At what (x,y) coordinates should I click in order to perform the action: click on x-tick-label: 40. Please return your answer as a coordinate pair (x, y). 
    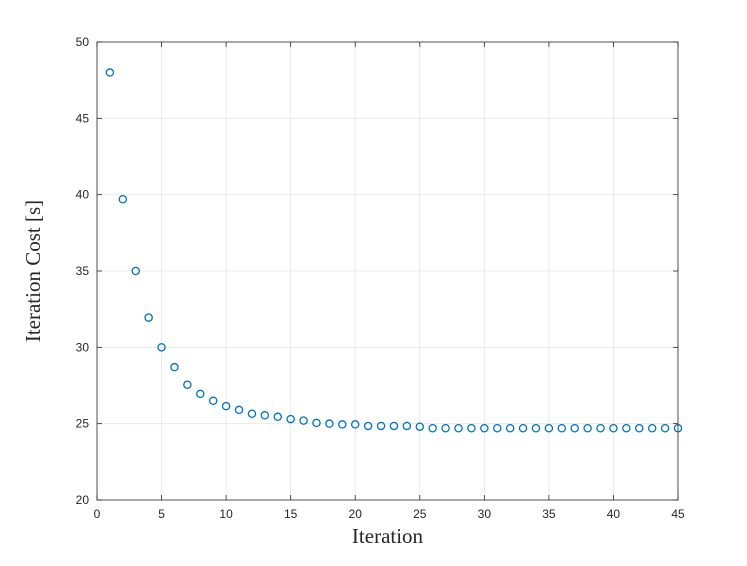
    Looking at the image, I should click on (614, 514).